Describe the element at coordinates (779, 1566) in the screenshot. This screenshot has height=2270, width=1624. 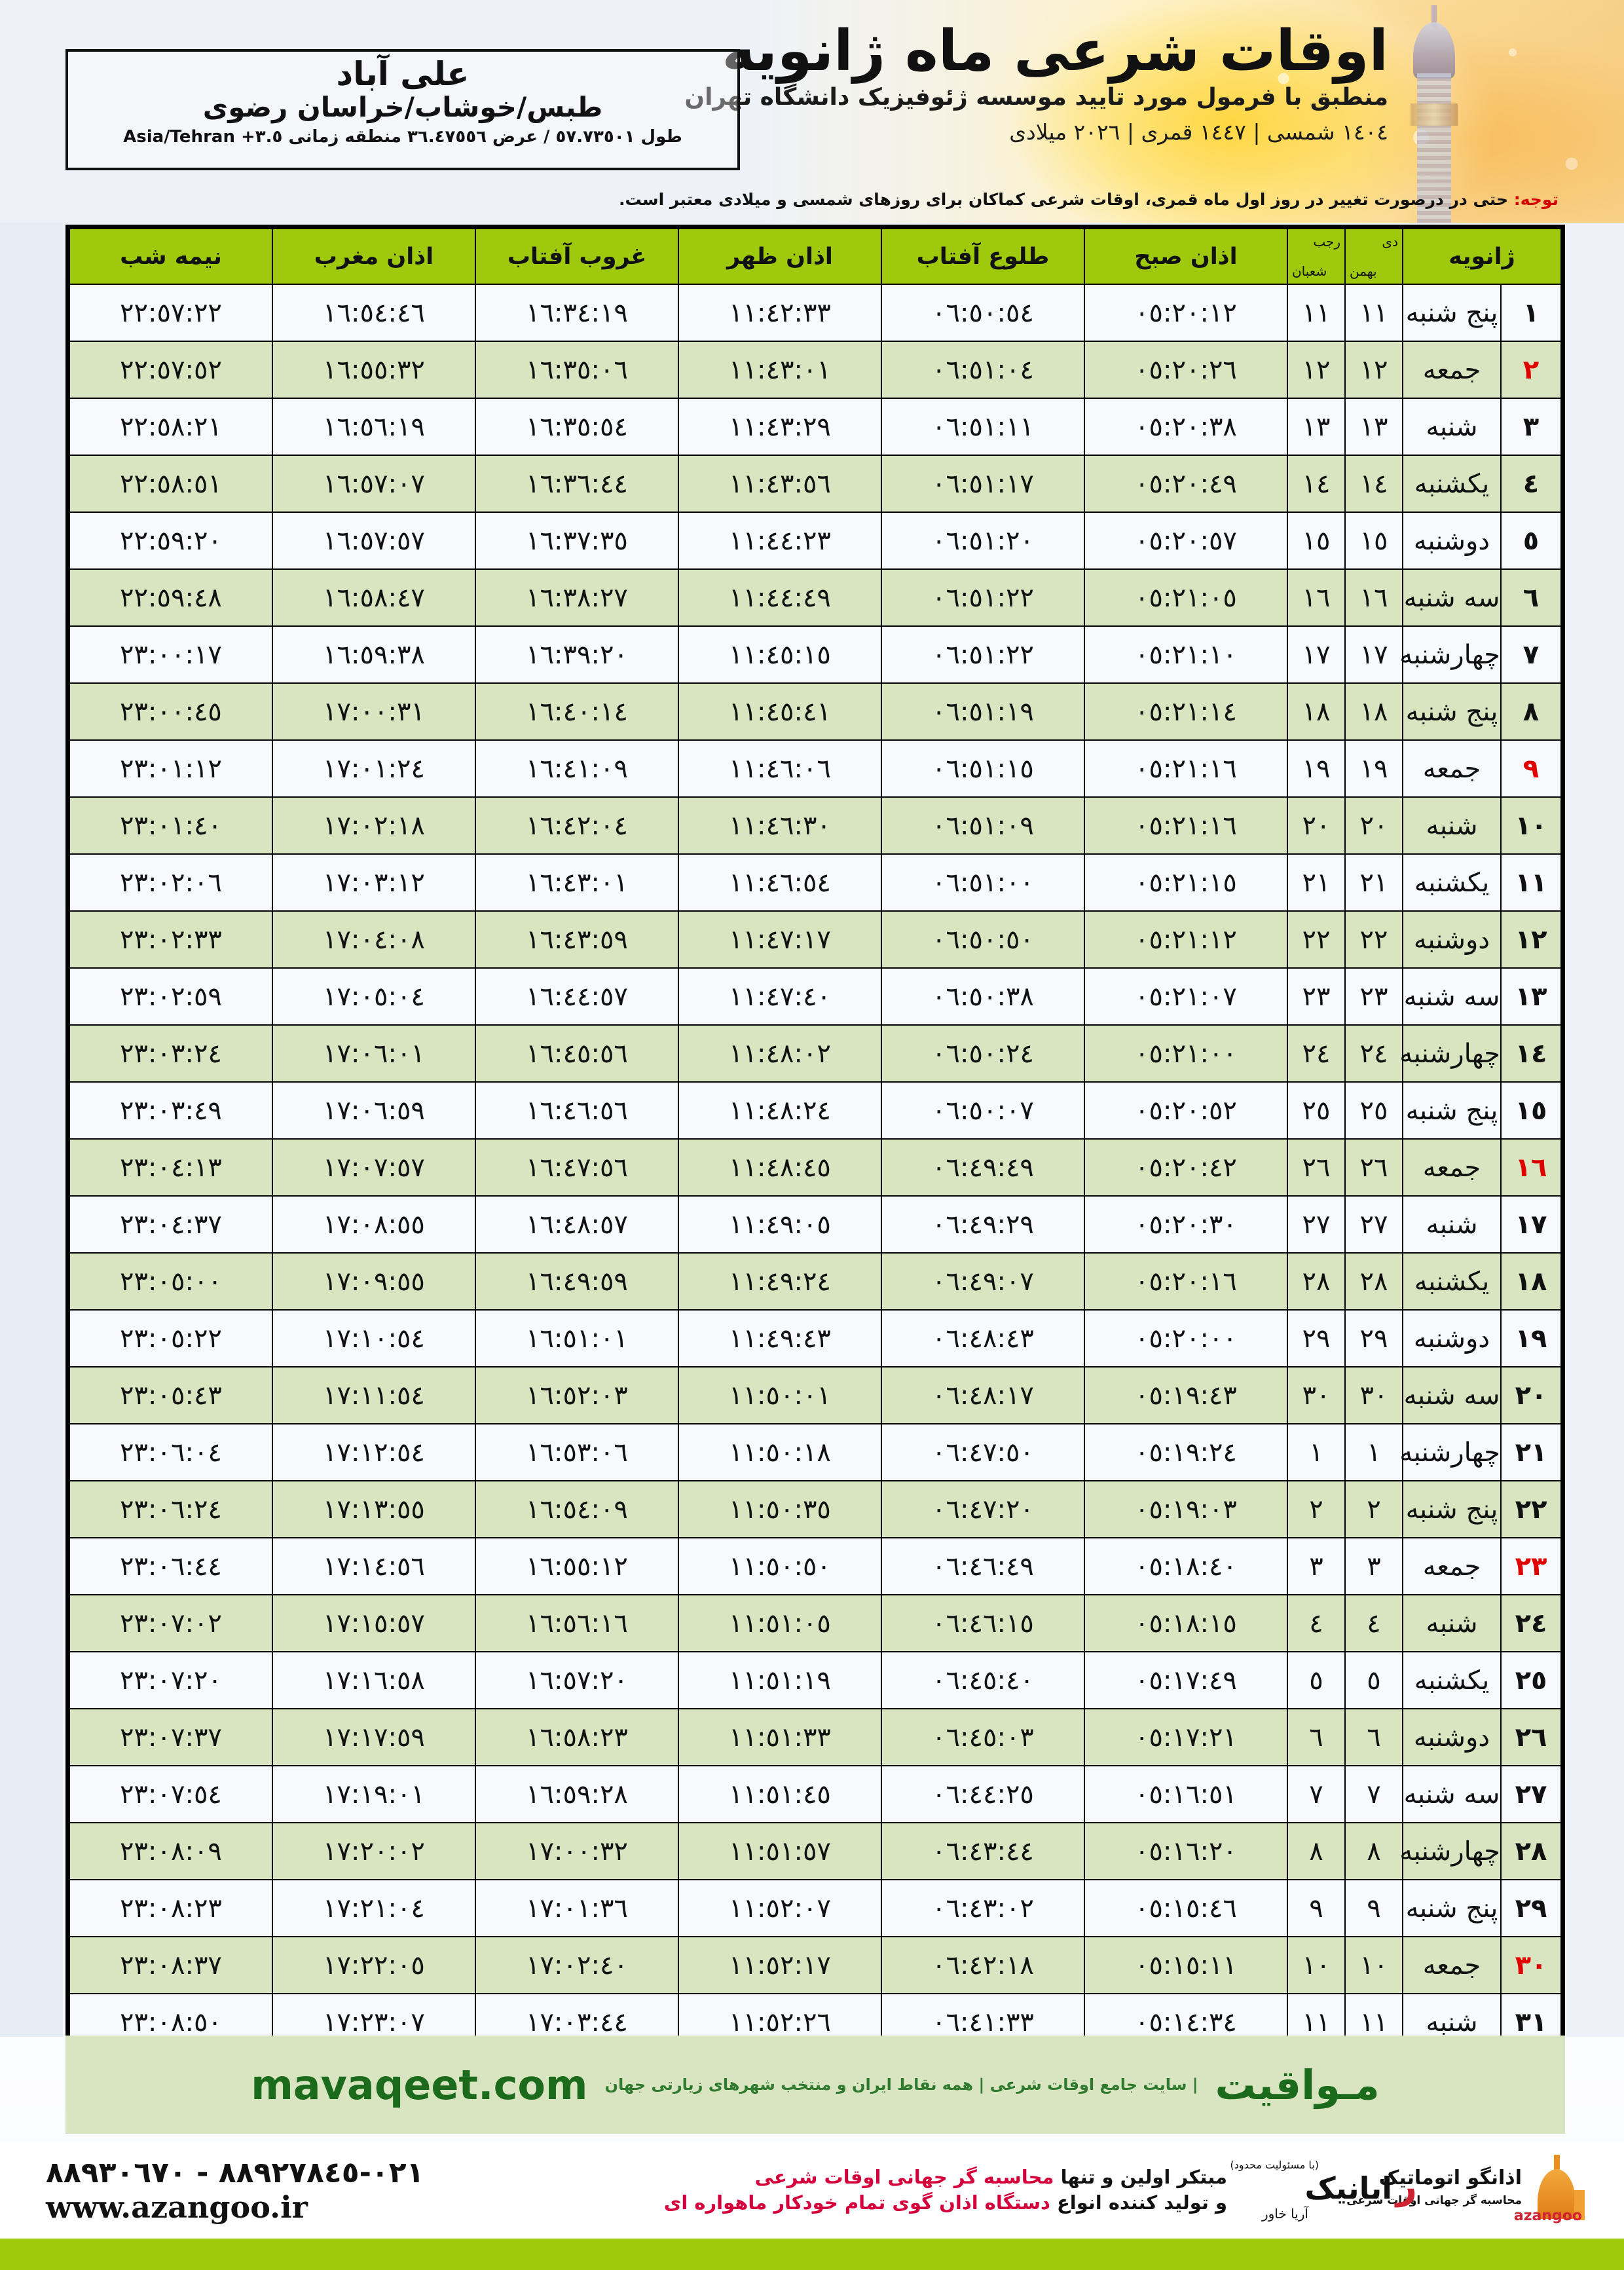
I see `cell-dhuhr: ١١:٥٠:٥٠` at that location.